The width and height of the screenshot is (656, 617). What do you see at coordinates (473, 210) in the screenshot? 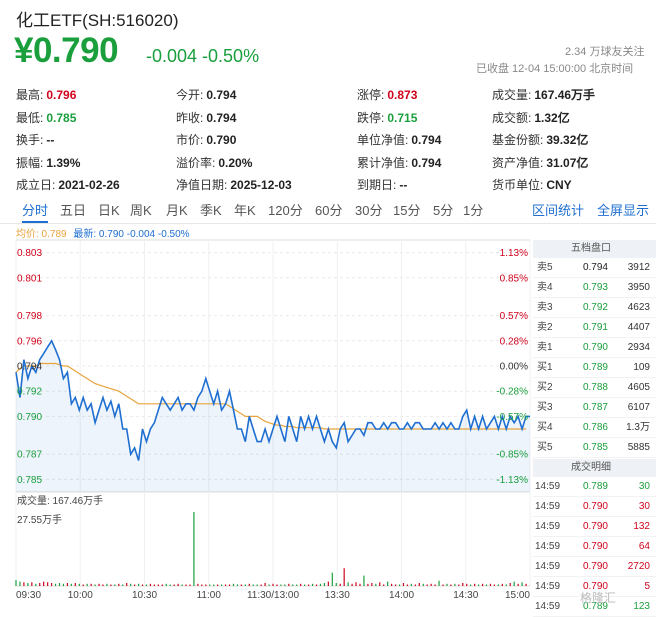
I see `tab-12: 1分` at bounding box center [473, 210].